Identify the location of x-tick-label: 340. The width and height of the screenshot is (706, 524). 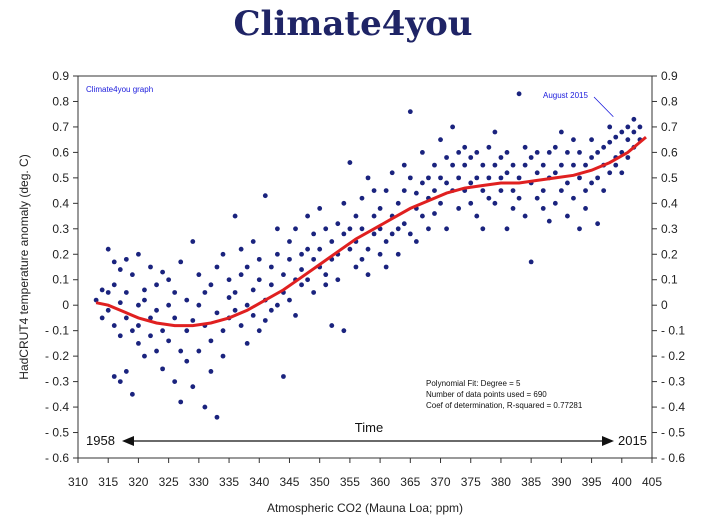
(259, 482).